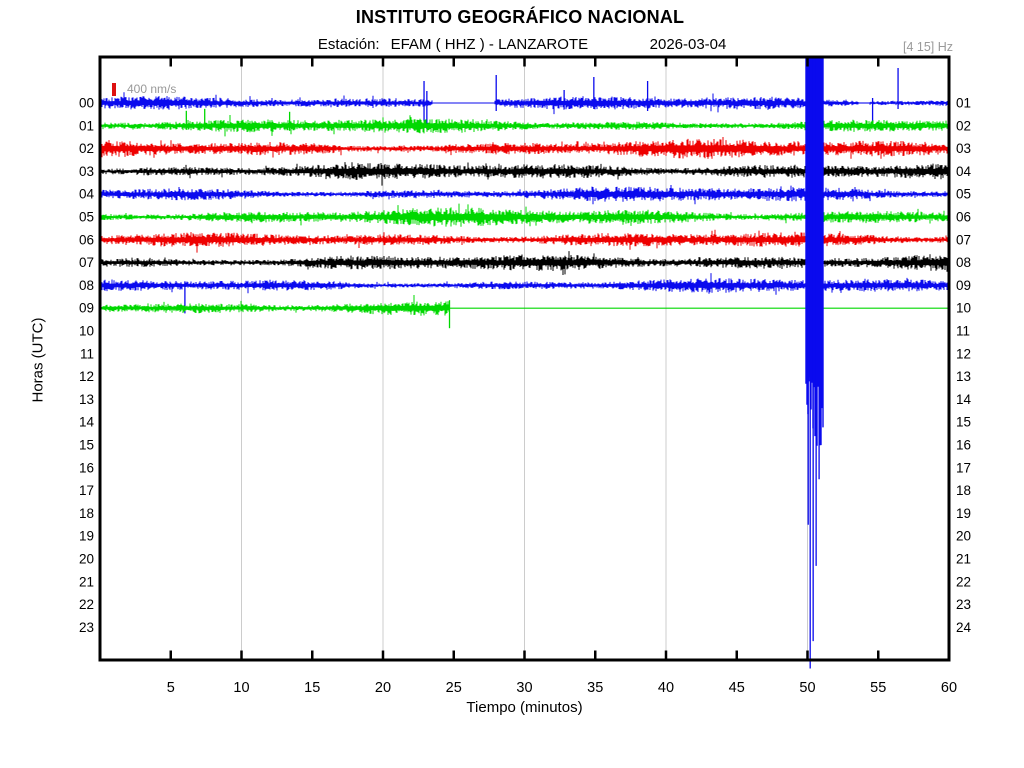 The image size is (1024, 768). Describe the element at coordinates (963, 559) in the screenshot. I see `right-hour-label: 21` at that location.